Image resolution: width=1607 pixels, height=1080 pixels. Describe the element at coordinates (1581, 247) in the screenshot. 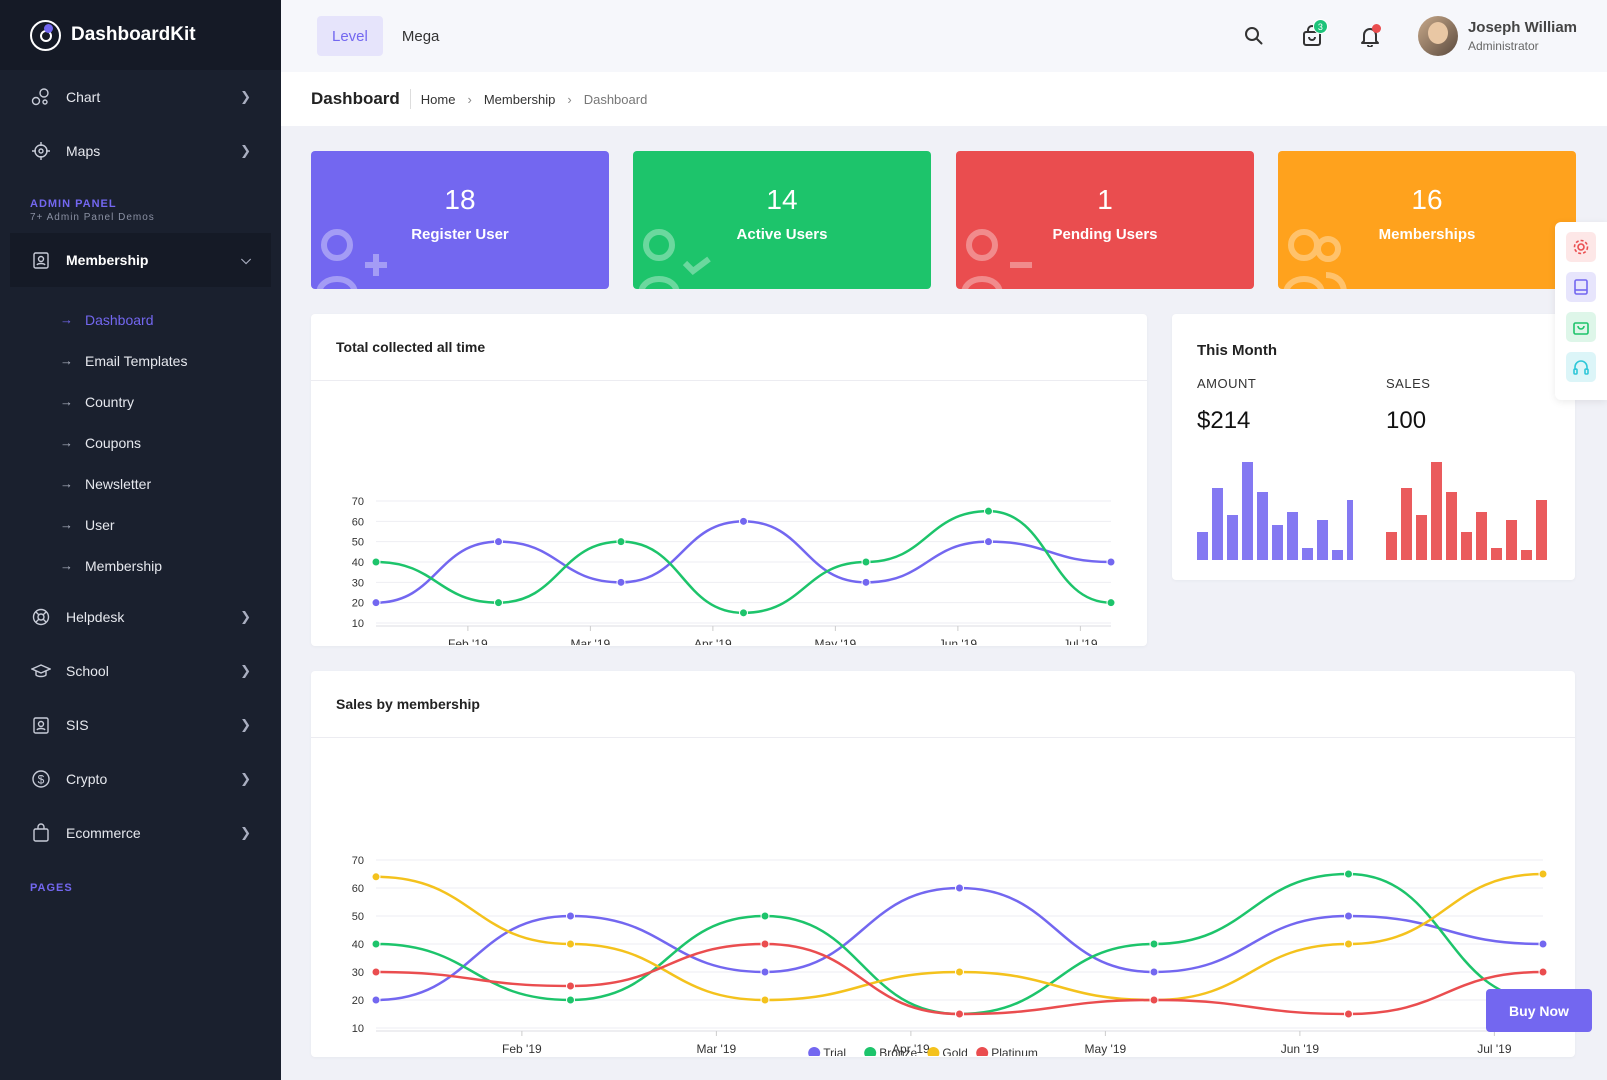

I see `settings-gear-icon` at that location.